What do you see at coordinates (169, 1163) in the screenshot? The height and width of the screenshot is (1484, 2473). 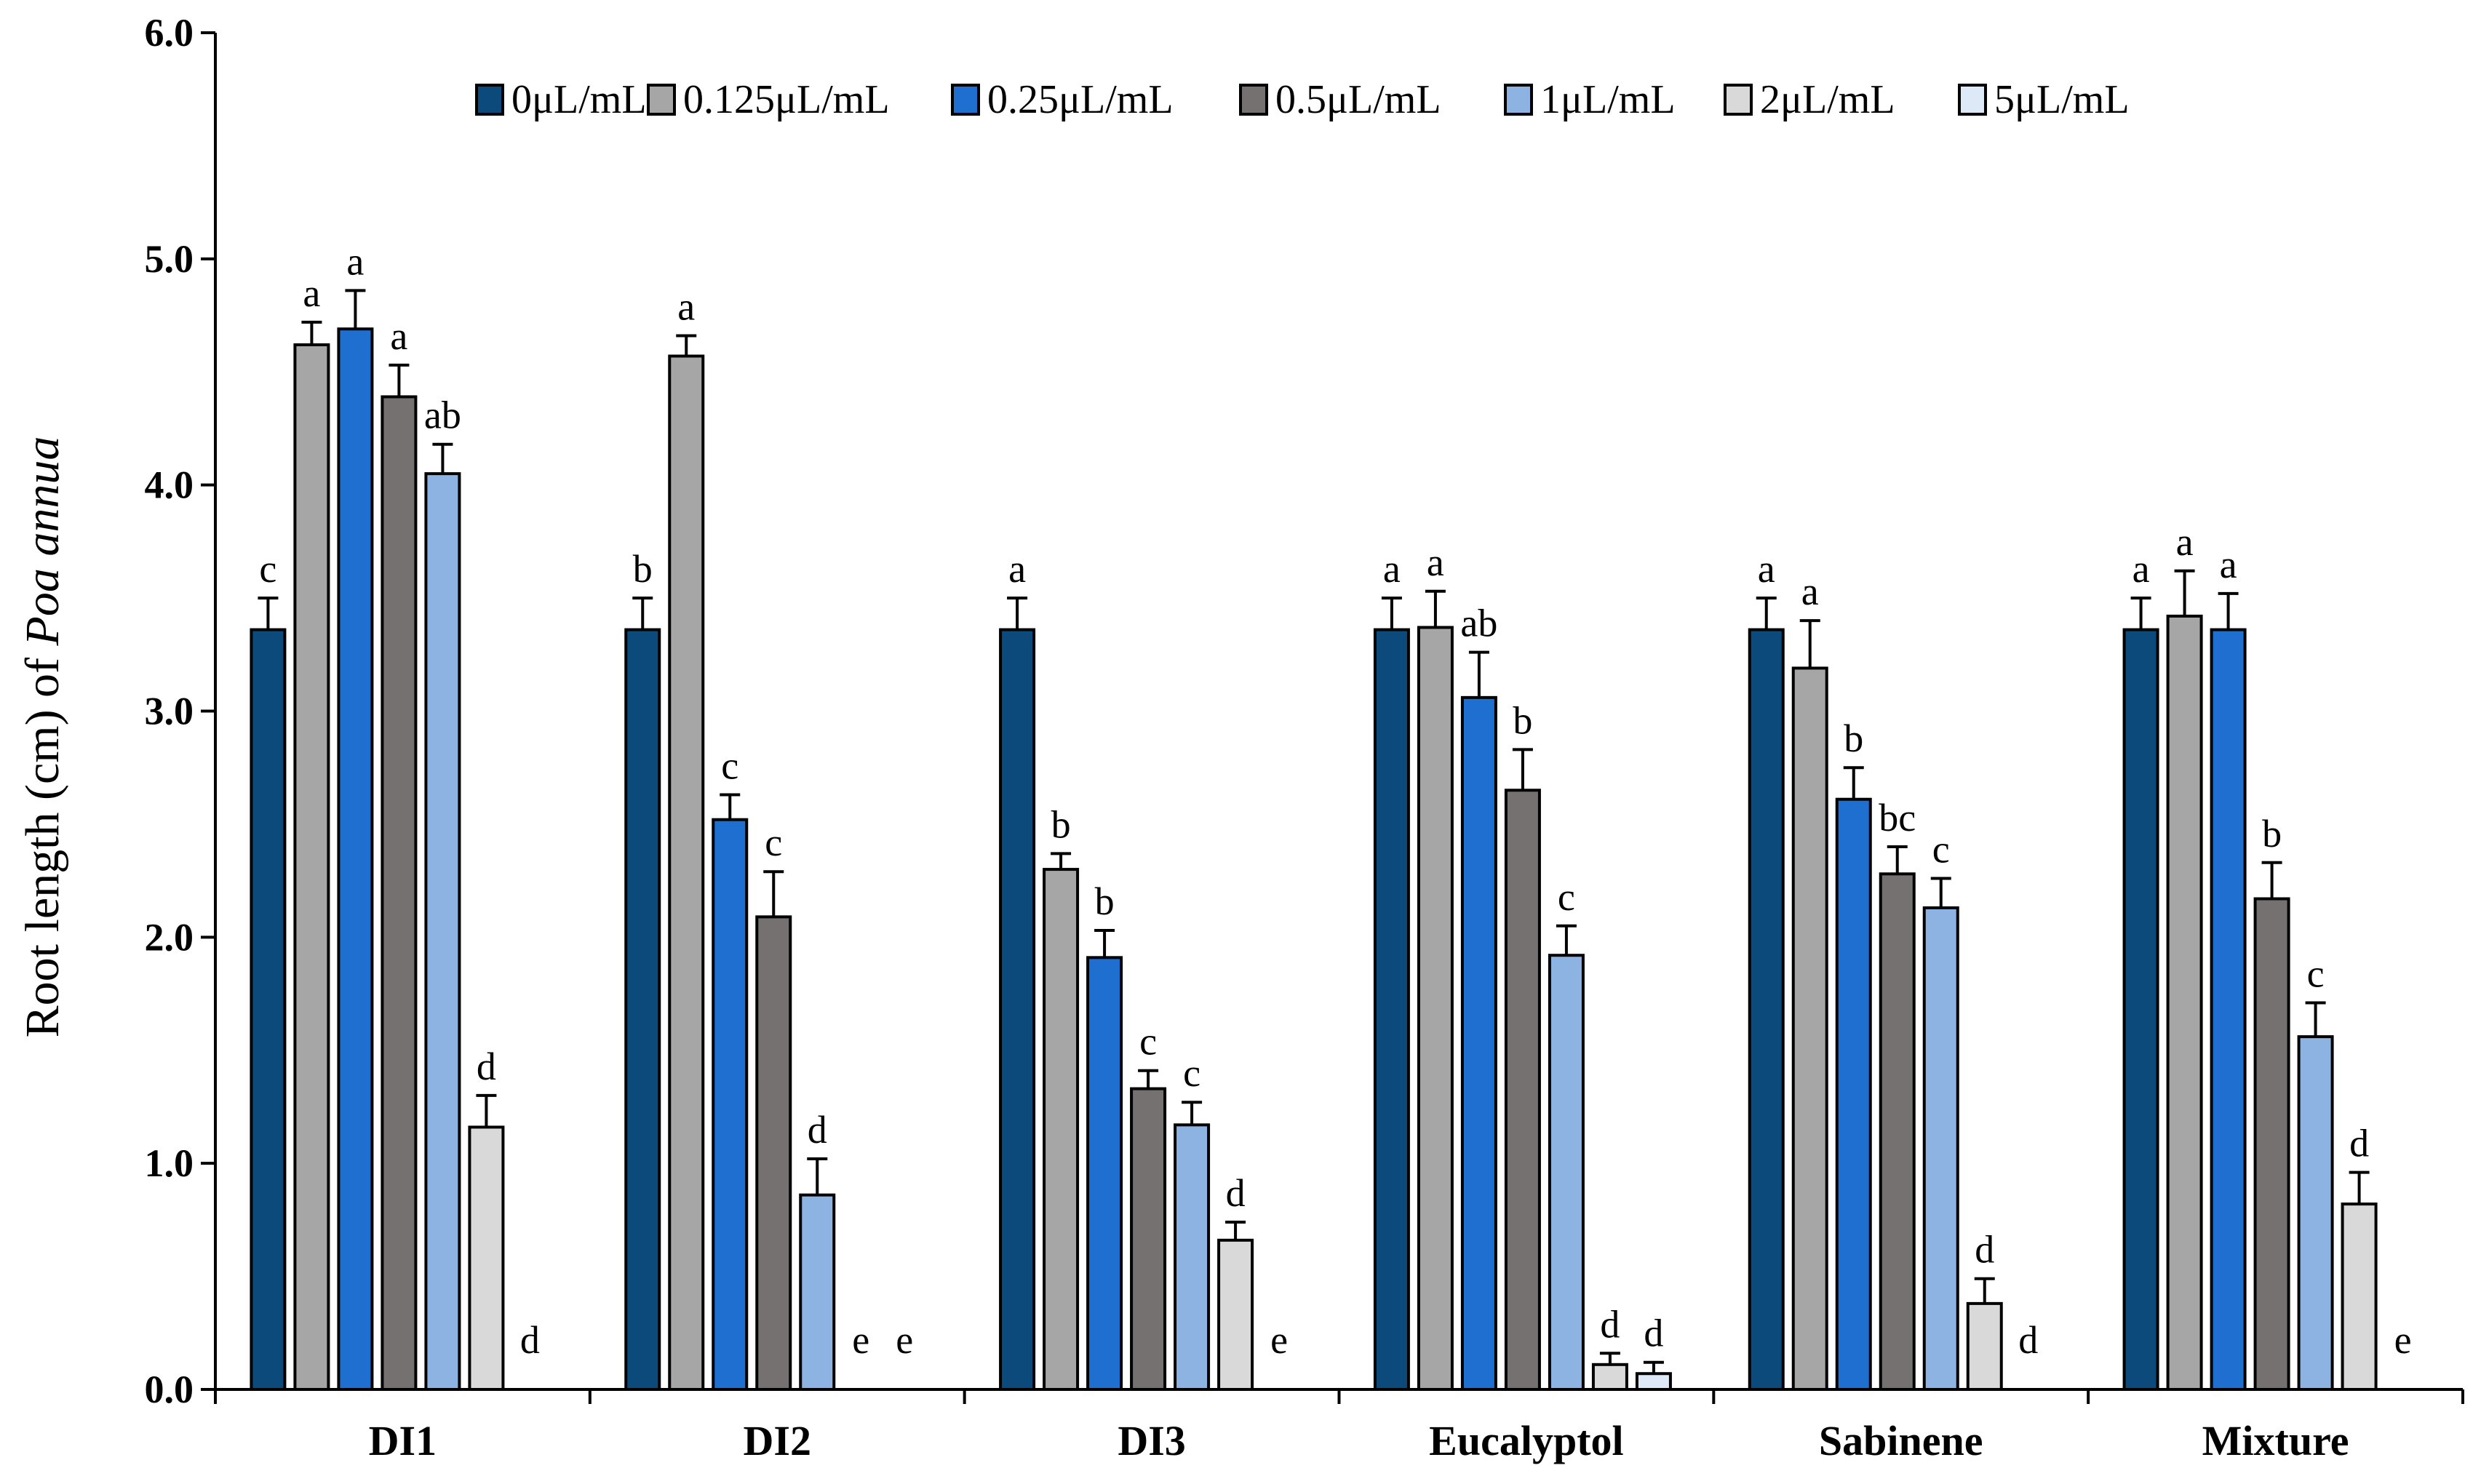 I see `y-tick-label: 1.0` at bounding box center [169, 1163].